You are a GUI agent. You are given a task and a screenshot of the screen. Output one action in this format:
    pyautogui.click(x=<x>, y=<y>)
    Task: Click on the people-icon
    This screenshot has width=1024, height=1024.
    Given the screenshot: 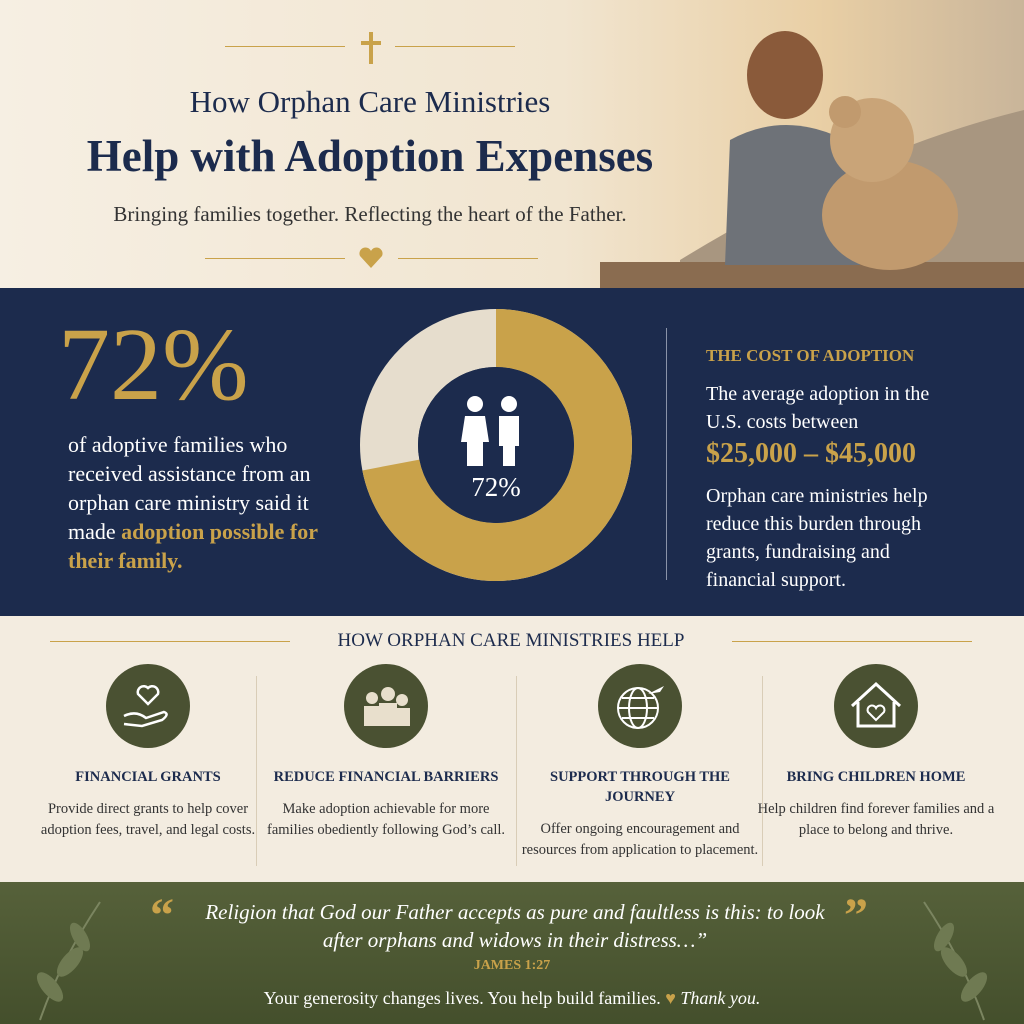 What is the action you would take?
    pyautogui.click(x=386, y=706)
    